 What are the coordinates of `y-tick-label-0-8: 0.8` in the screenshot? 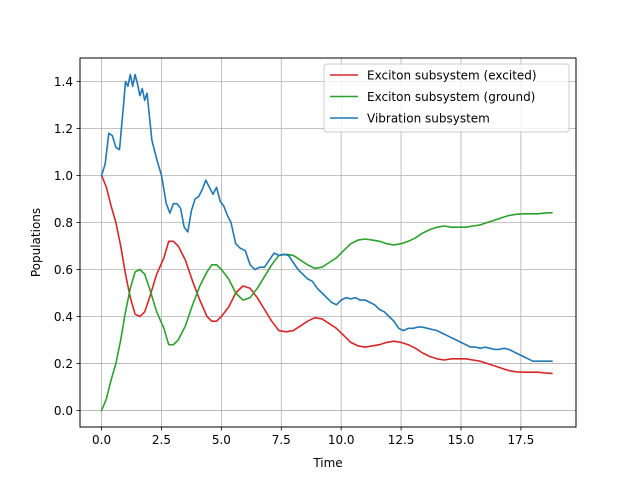 It's located at (63, 223).